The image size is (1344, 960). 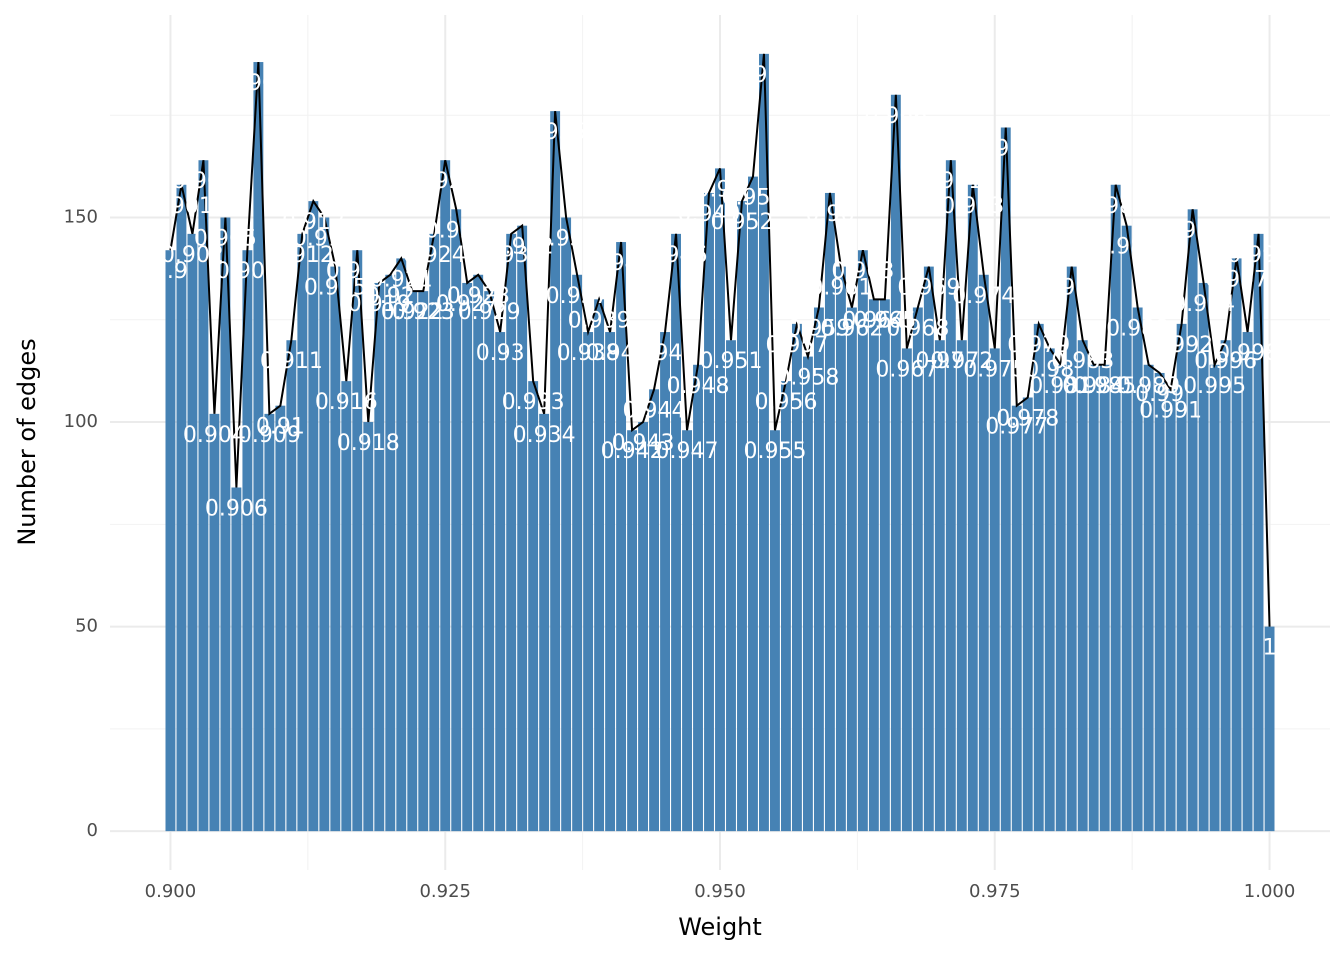 I want to click on bar-label: 0.914, so click(x=324, y=239).